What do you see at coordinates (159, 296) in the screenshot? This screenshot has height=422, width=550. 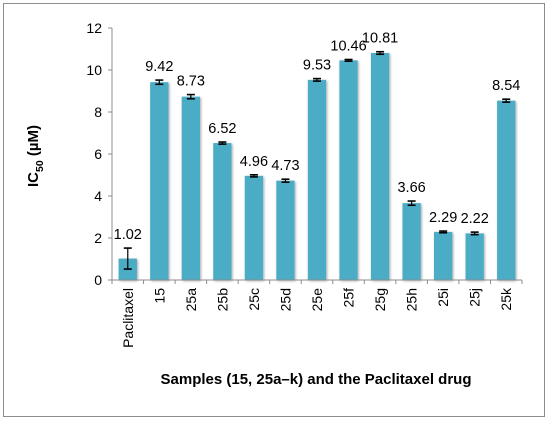 I see `x-tick-label-15: 15` at bounding box center [159, 296].